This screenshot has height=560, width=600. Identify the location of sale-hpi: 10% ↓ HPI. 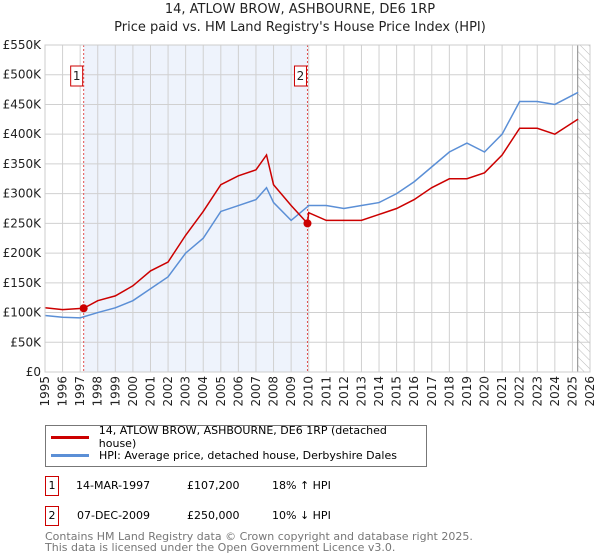
(301, 515).